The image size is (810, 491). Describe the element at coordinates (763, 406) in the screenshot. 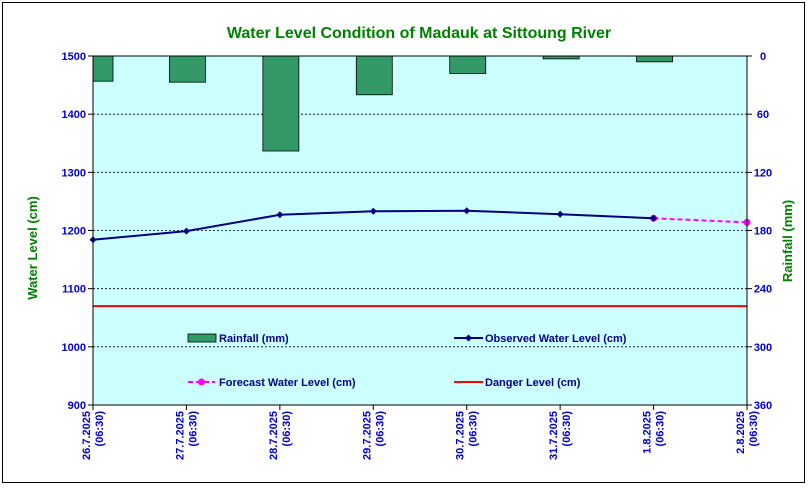

I see `y-right-tick-label: 360` at that location.